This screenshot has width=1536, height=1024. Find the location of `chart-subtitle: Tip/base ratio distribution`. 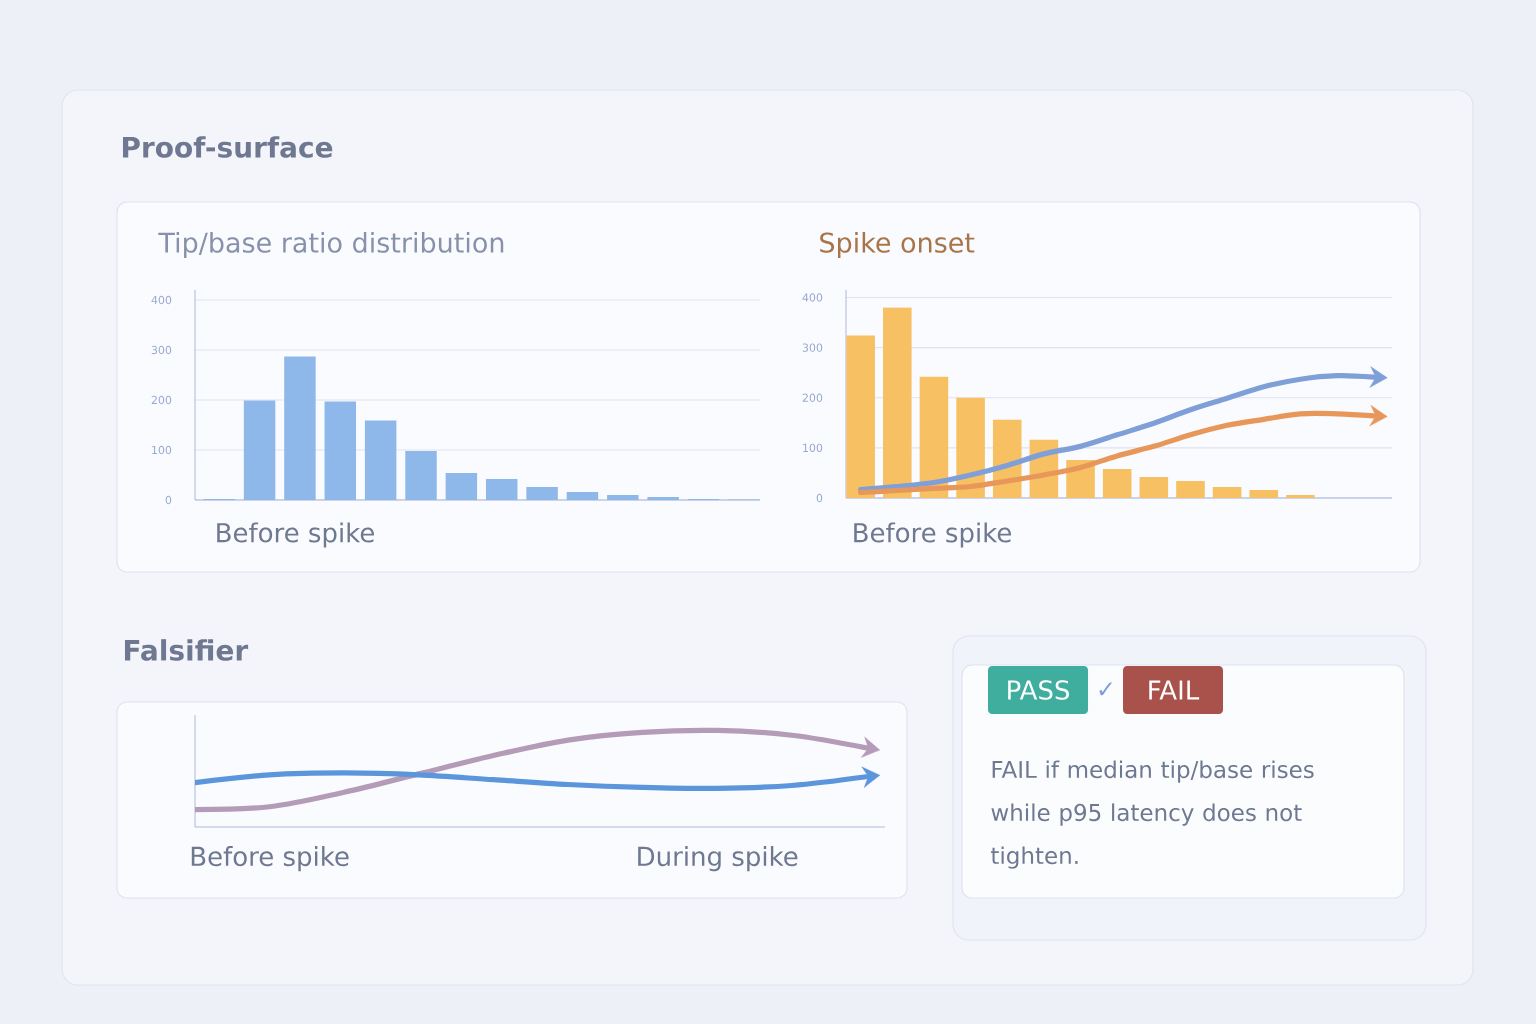

chart-subtitle: Tip/base ratio distribution is located at coordinates (331, 245).